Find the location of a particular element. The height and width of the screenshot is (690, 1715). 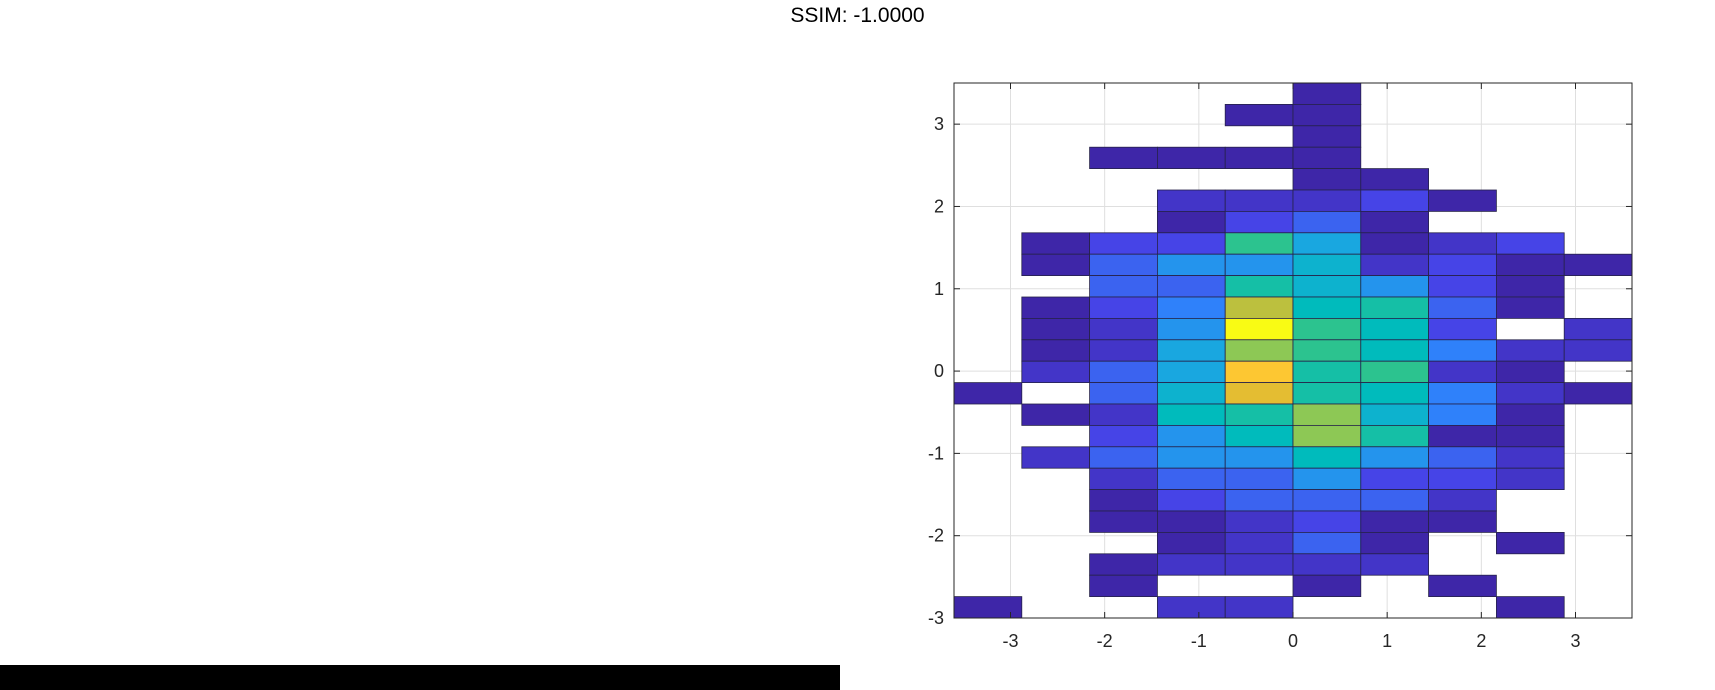

chart-title: SSIM: -1.0000 is located at coordinates (857, 15).